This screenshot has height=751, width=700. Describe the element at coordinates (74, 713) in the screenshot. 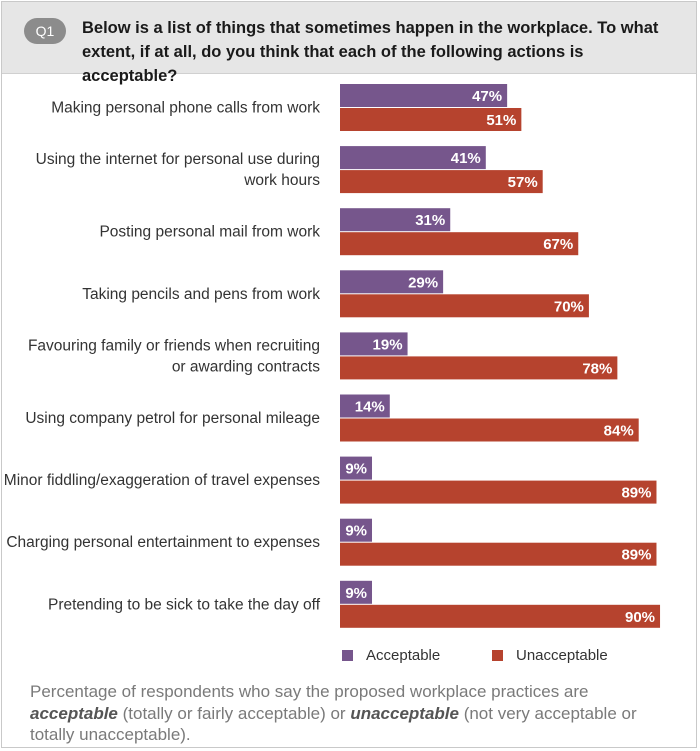

I see `footnote-acceptable: acceptable` at that location.